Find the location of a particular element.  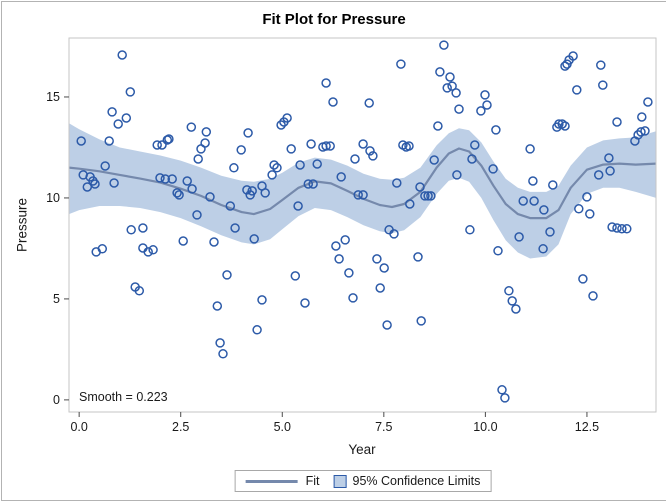

legend-fit-label: Fit is located at coordinates (312, 481).